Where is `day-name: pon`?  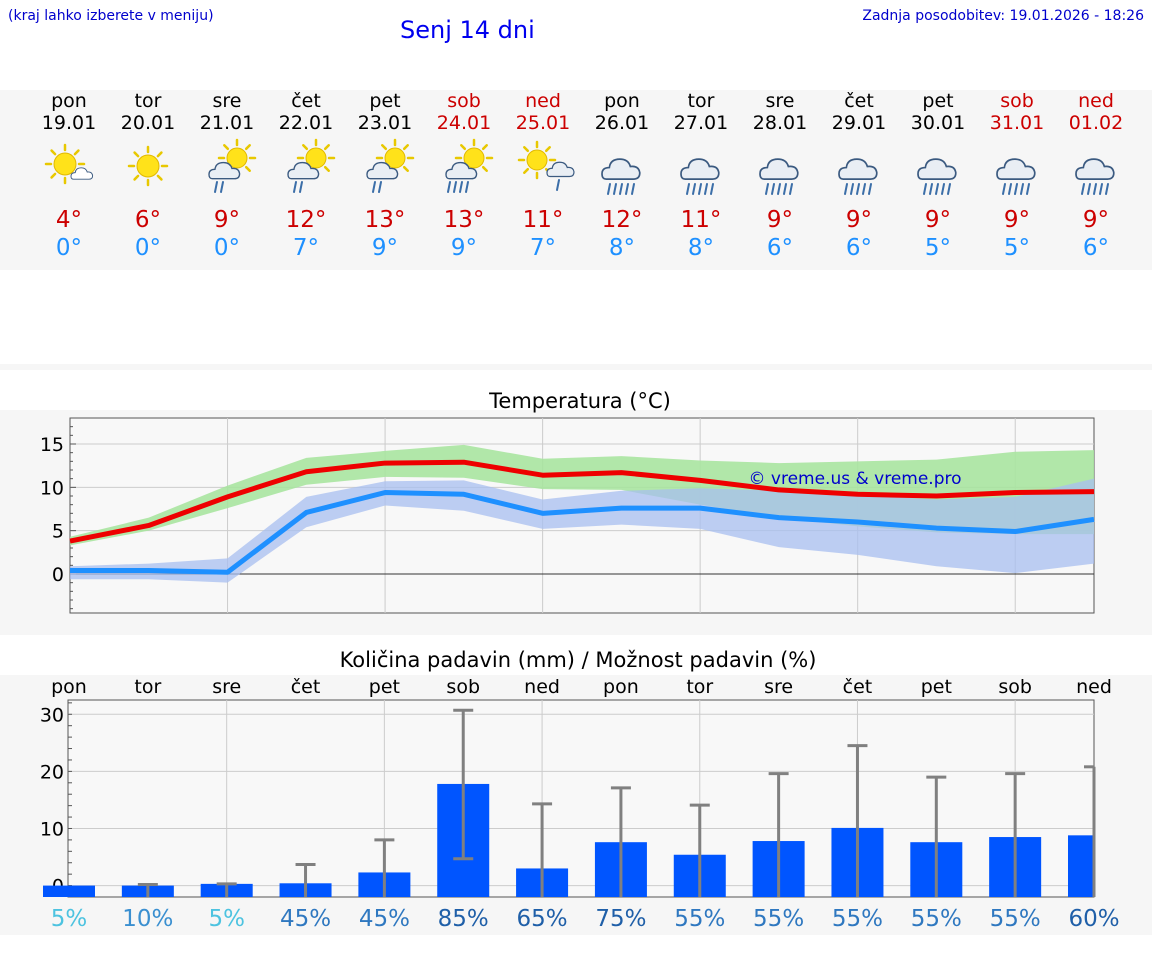
day-name: pon is located at coordinates (69, 101).